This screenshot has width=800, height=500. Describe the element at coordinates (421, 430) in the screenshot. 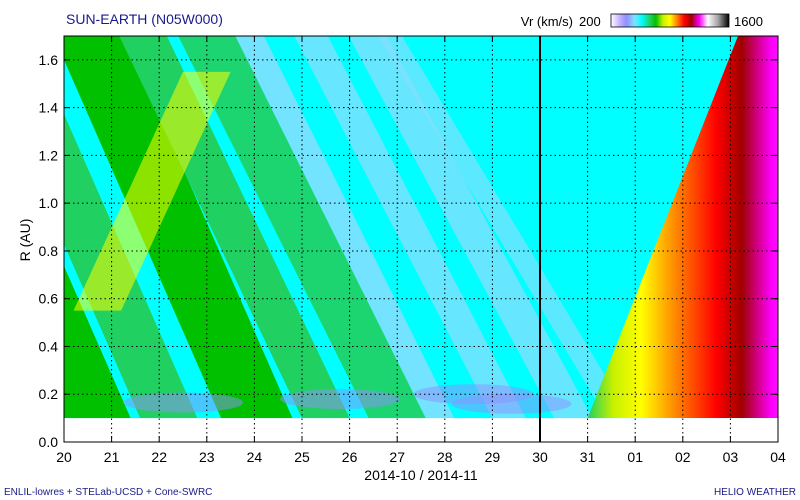

I see `inner-boundary-region` at that location.